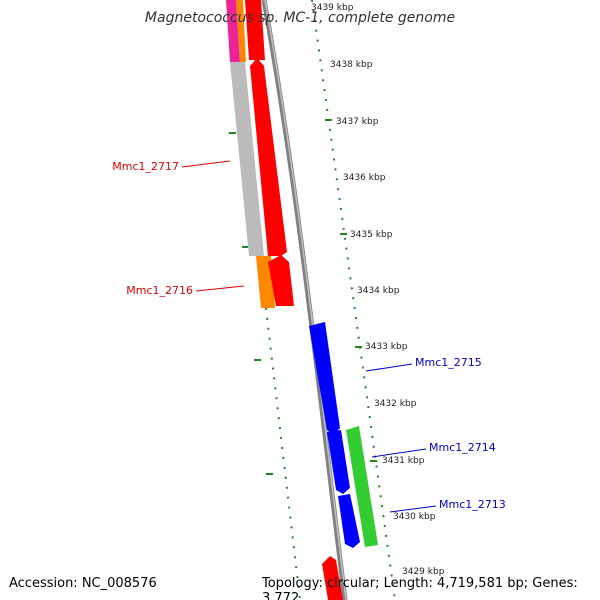  What do you see at coordinates (395, 404) in the screenshot?
I see `tick-label: 3432 kbp` at bounding box center [395, 404].